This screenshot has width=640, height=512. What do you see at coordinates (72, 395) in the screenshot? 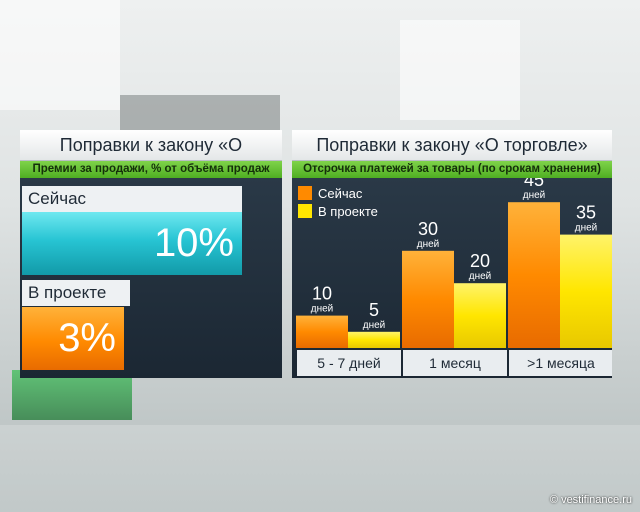
I see `background-green-block` at bounding box center [72, 395].